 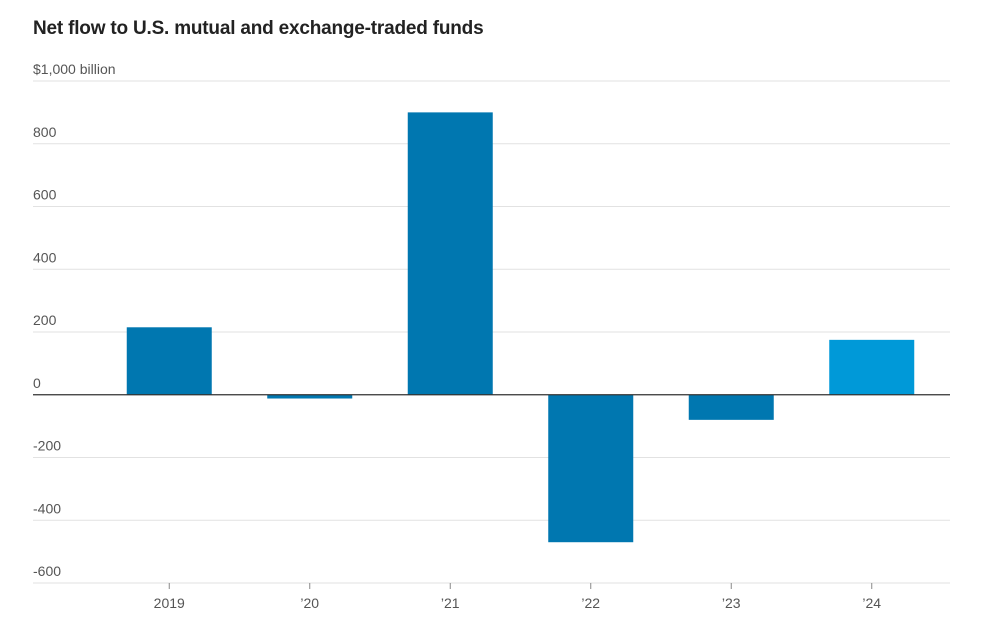 What do you see at coordinates (871, 603) in the screenshot?
I see `x-tick-label: ’24` at bounding box center [871, 603].